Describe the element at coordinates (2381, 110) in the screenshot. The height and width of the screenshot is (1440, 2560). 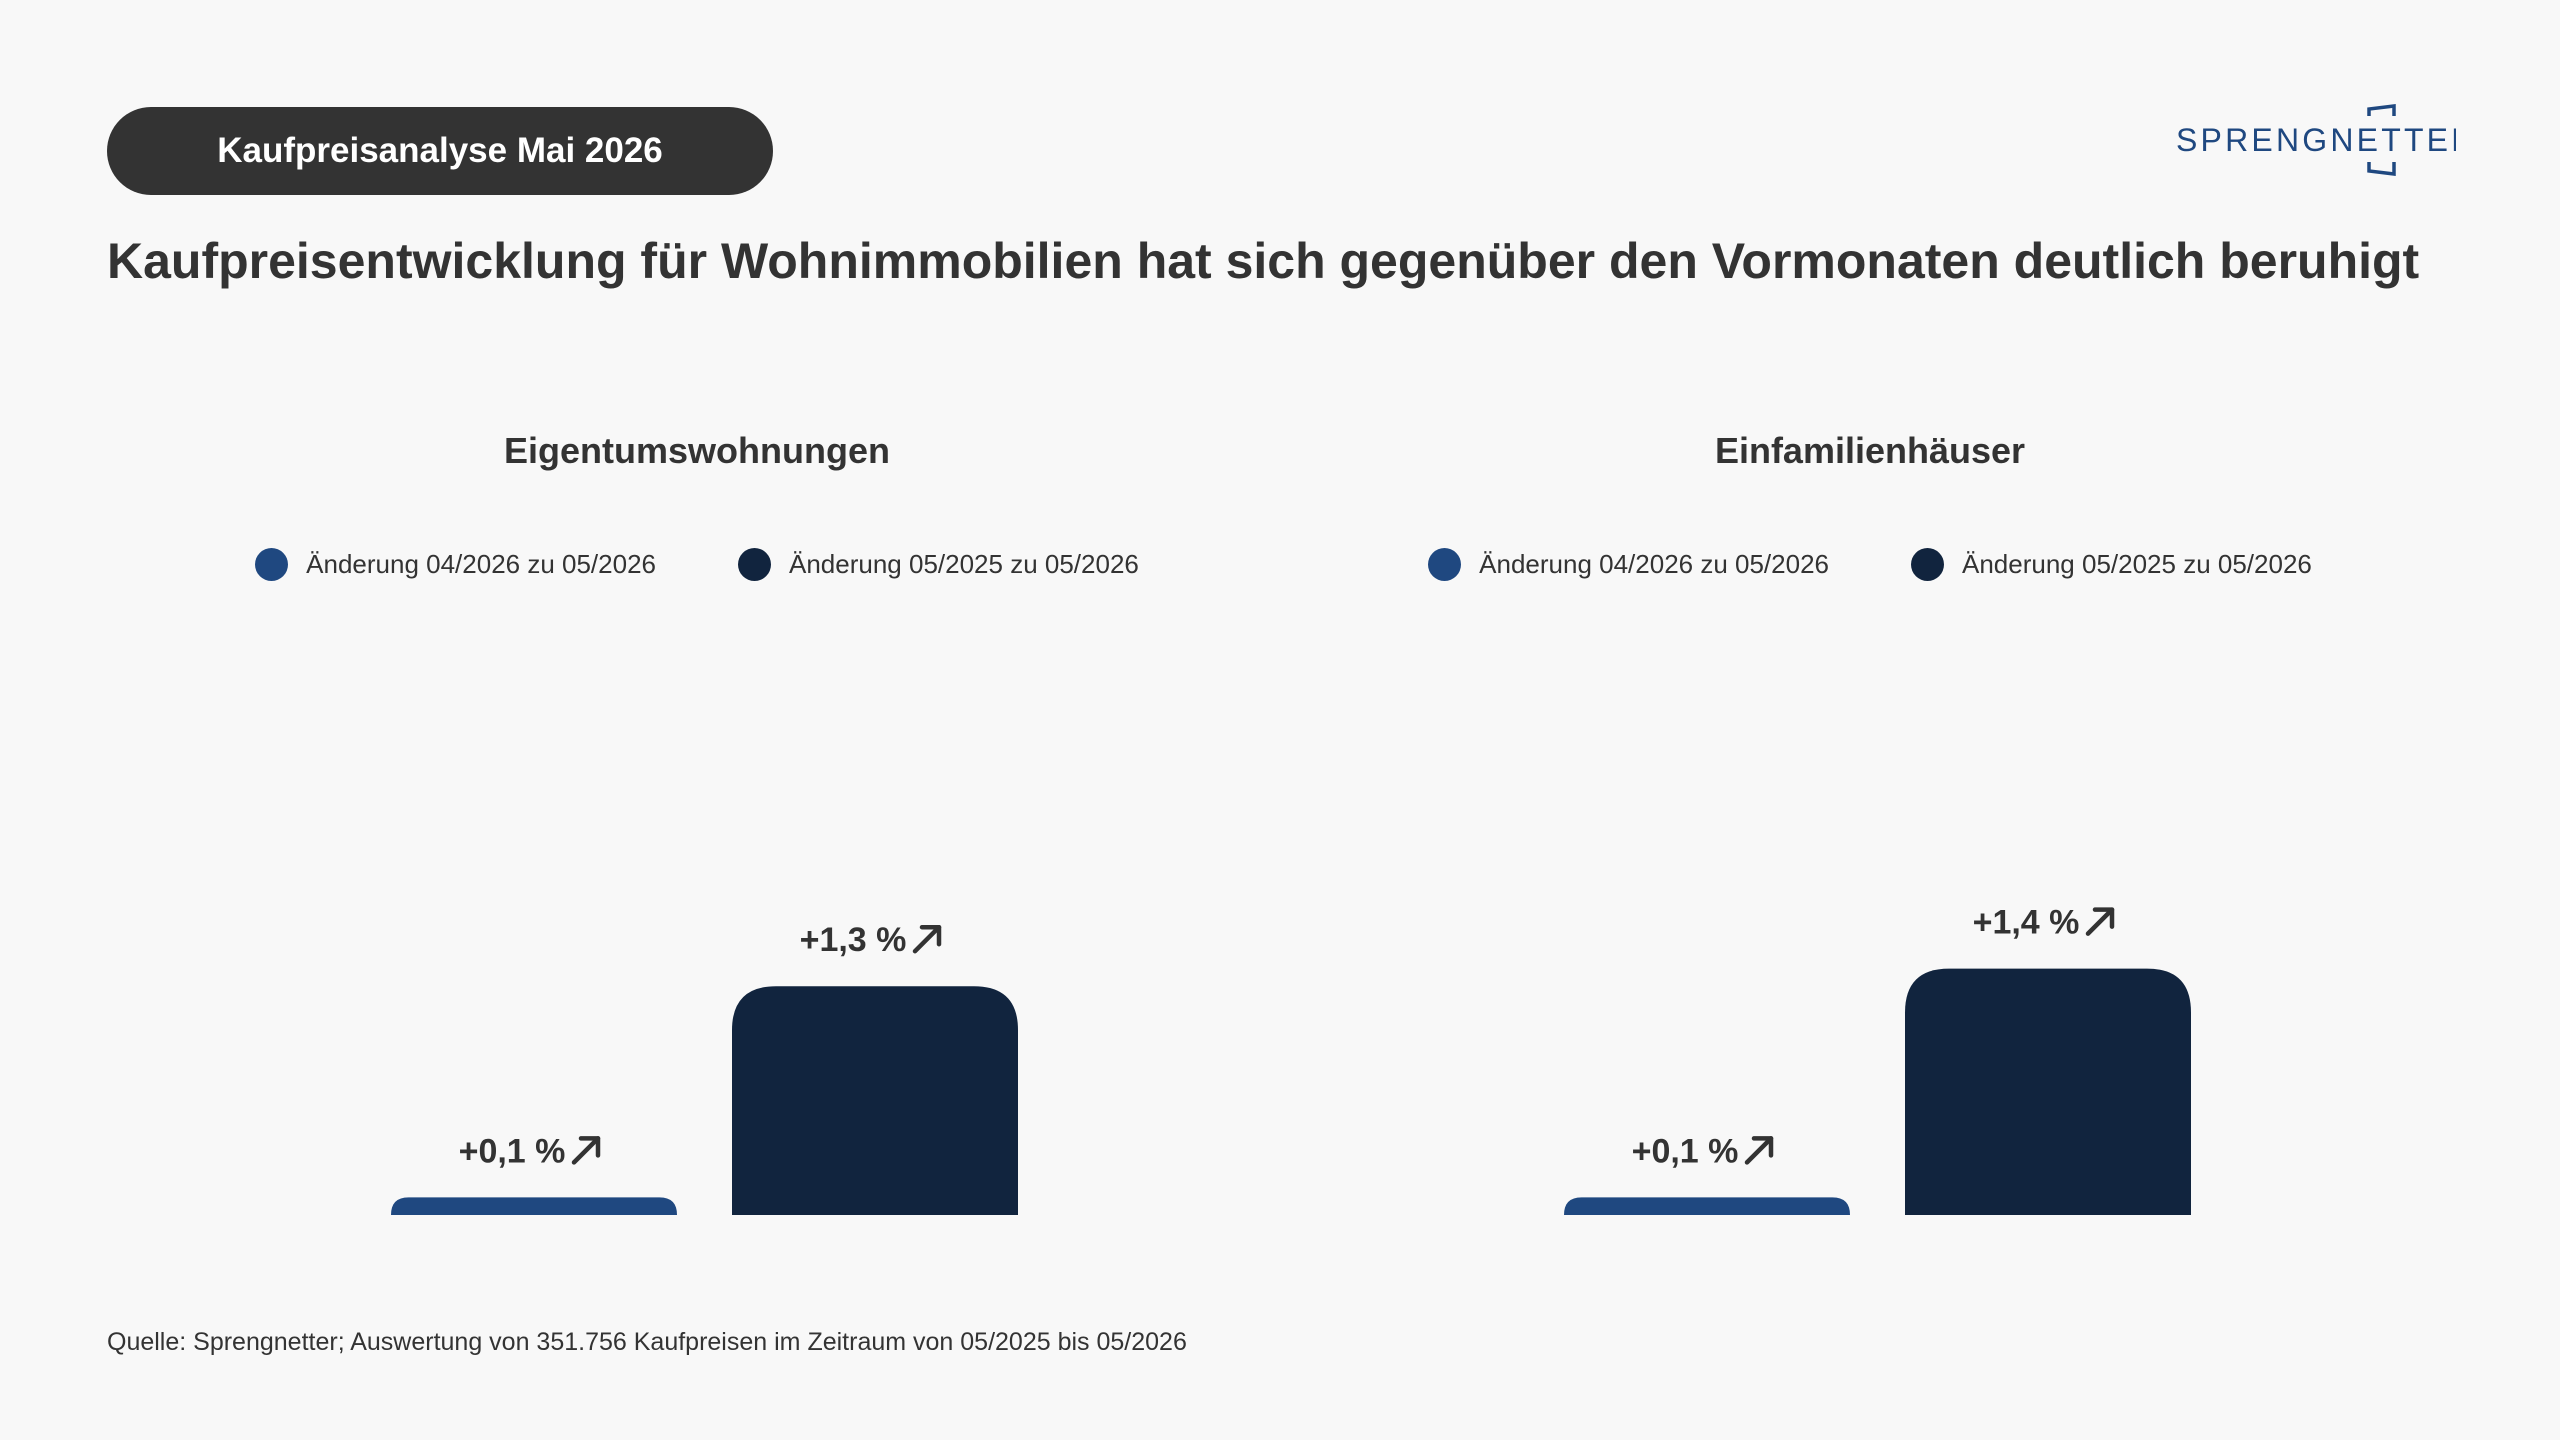
I see `logo-bracket-top` at that location.